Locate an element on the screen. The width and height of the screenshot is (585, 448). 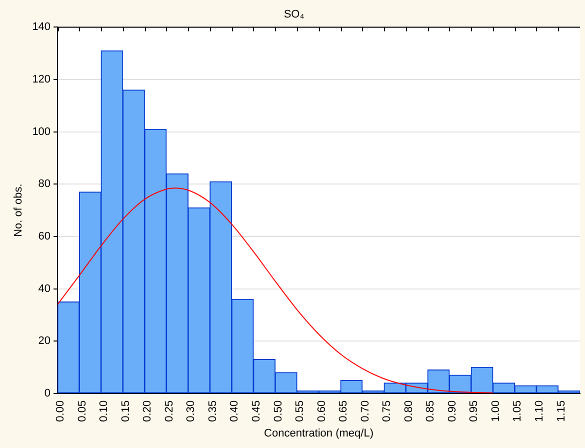
y-axis-title: No. of obs. is located at coordinates (18, 210).